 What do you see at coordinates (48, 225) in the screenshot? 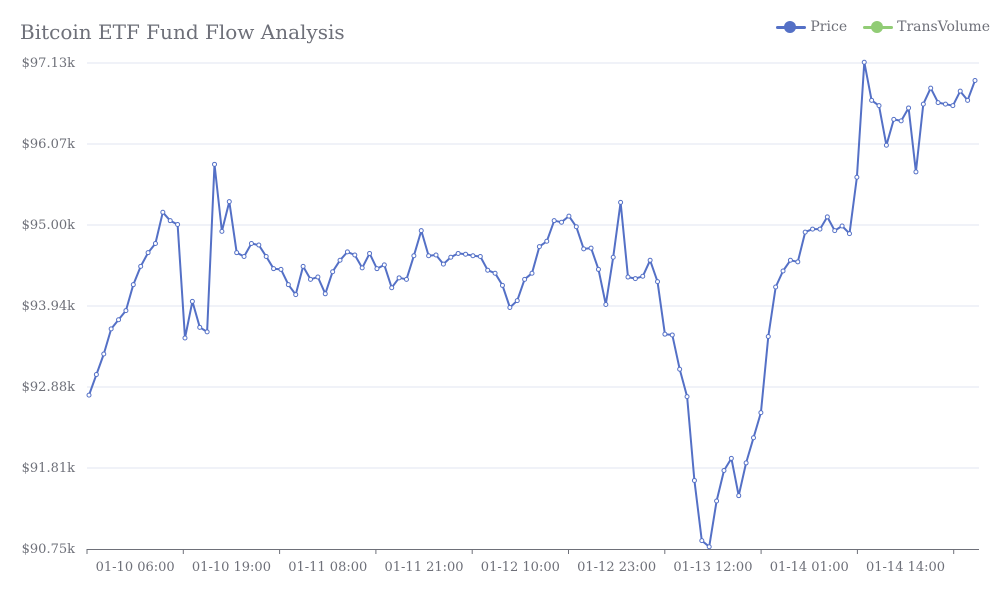
I see `y-tick-label: $95.00k` at bounding box center [48, 225].